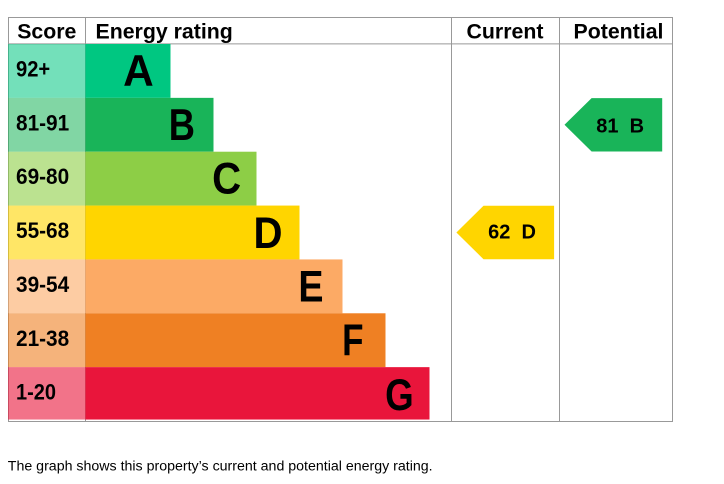 Image resolution: width=724 pixels, height=484 pixels. I want to click on svg-text: 1-20, so click(36, 392).